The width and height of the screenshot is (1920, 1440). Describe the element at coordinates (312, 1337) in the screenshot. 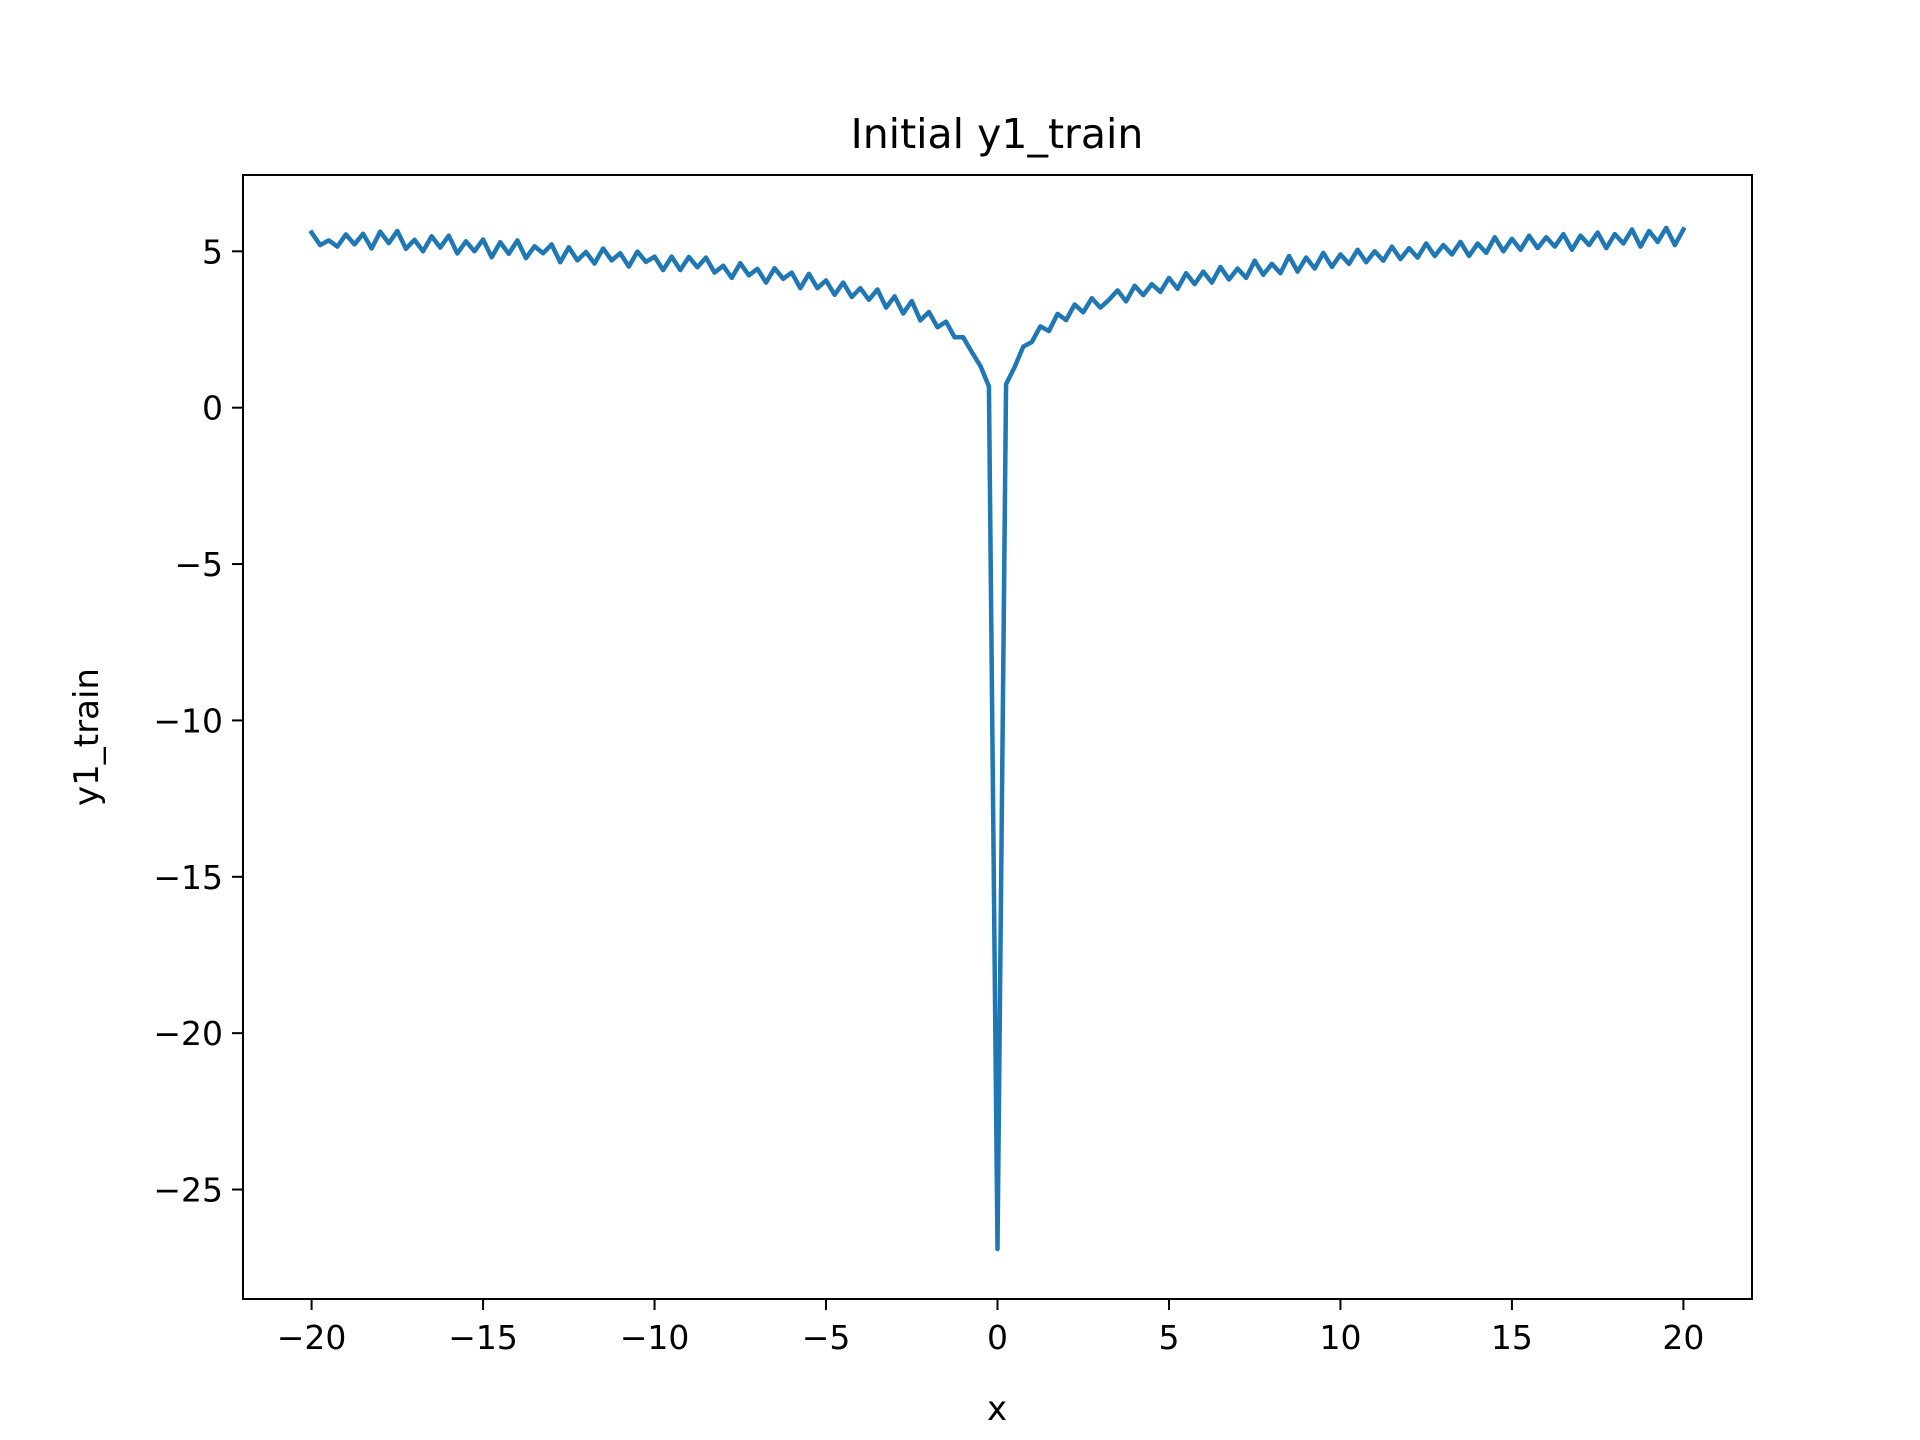

I see `x-tick-label: −20` at that location.